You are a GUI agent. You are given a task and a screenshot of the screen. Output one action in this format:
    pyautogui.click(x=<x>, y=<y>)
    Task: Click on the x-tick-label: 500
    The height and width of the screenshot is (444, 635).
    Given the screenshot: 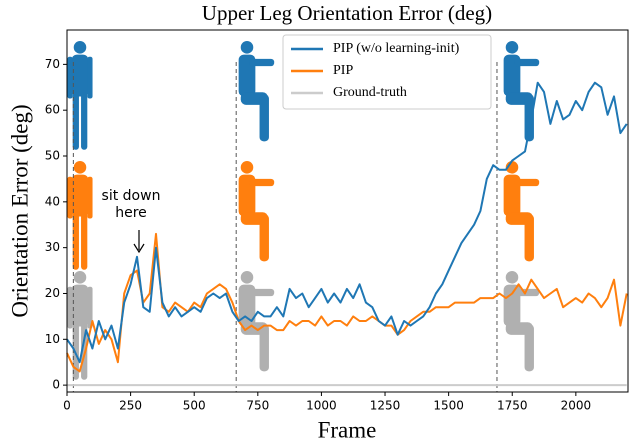 What is the action you would take?
    pyautogui.click(x=194, y=406)
    